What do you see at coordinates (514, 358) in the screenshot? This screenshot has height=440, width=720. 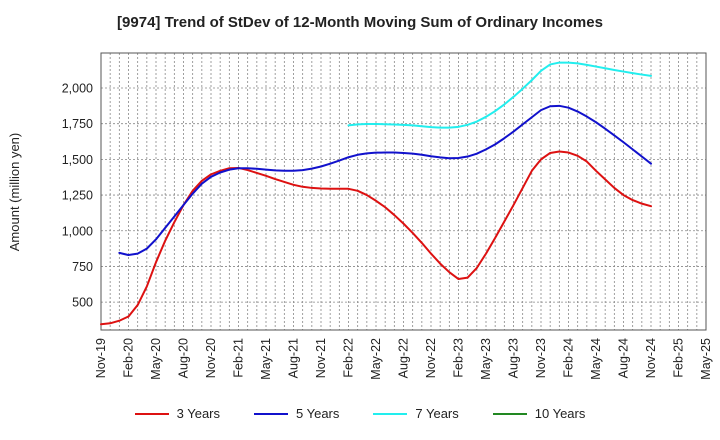 I see `x-tick-label: Aug-23` at bounding box center [514, 358].